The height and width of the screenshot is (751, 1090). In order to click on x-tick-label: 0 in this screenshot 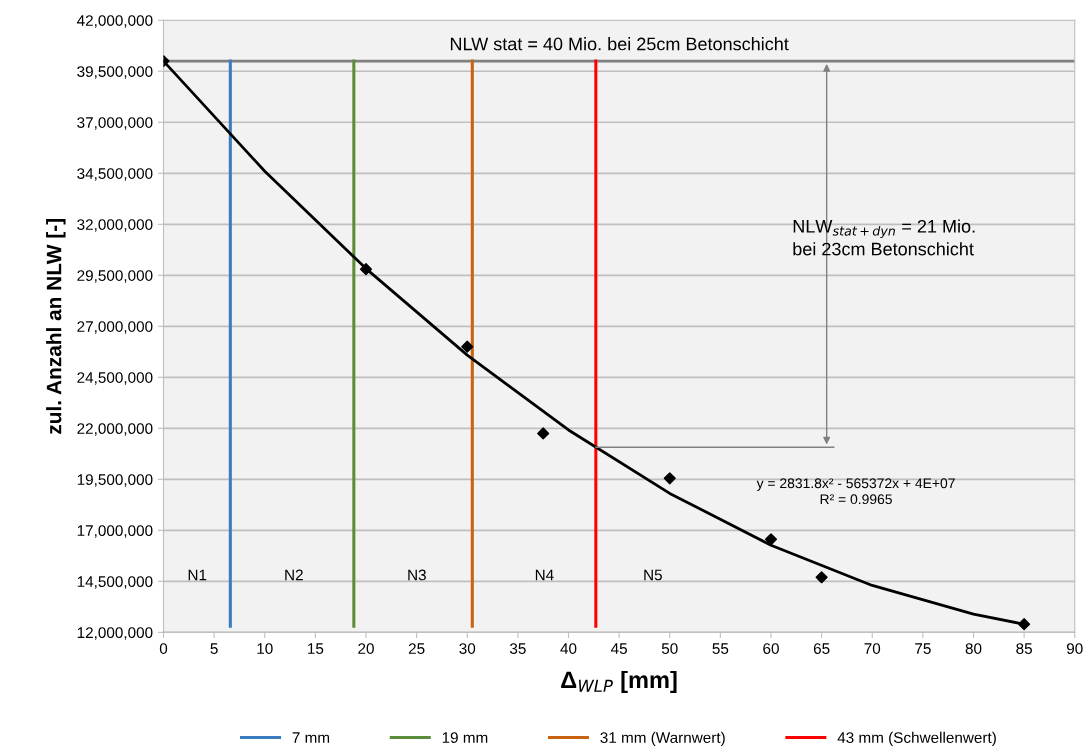, I will do `click(163, 648)`.